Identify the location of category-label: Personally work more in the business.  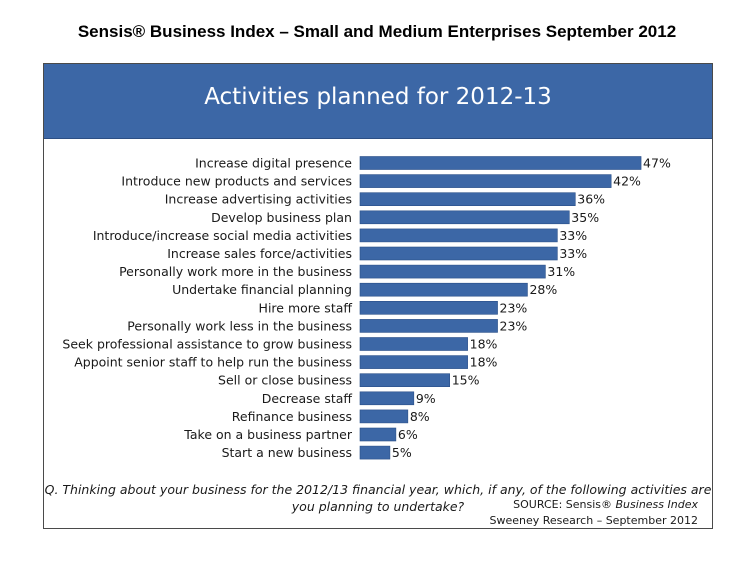
(235, 271).